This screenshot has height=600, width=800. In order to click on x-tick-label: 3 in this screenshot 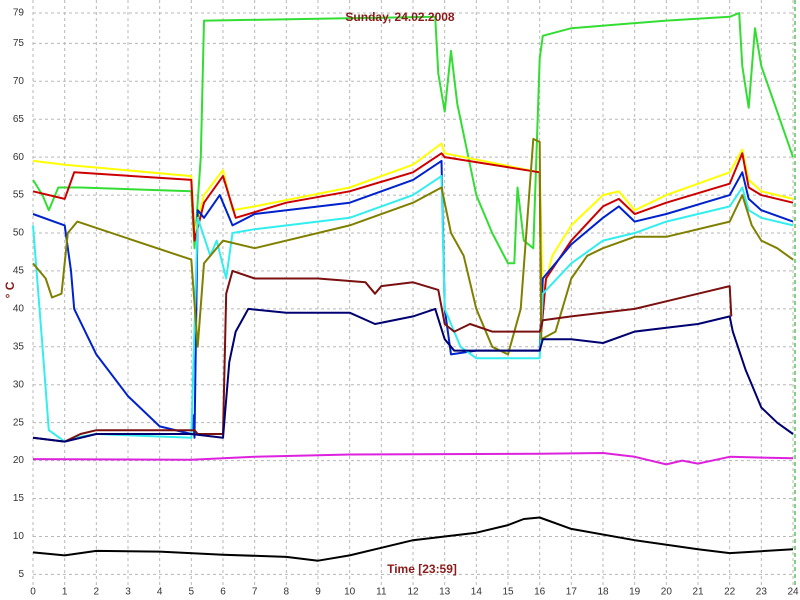, I will do `click(128, 592)`.